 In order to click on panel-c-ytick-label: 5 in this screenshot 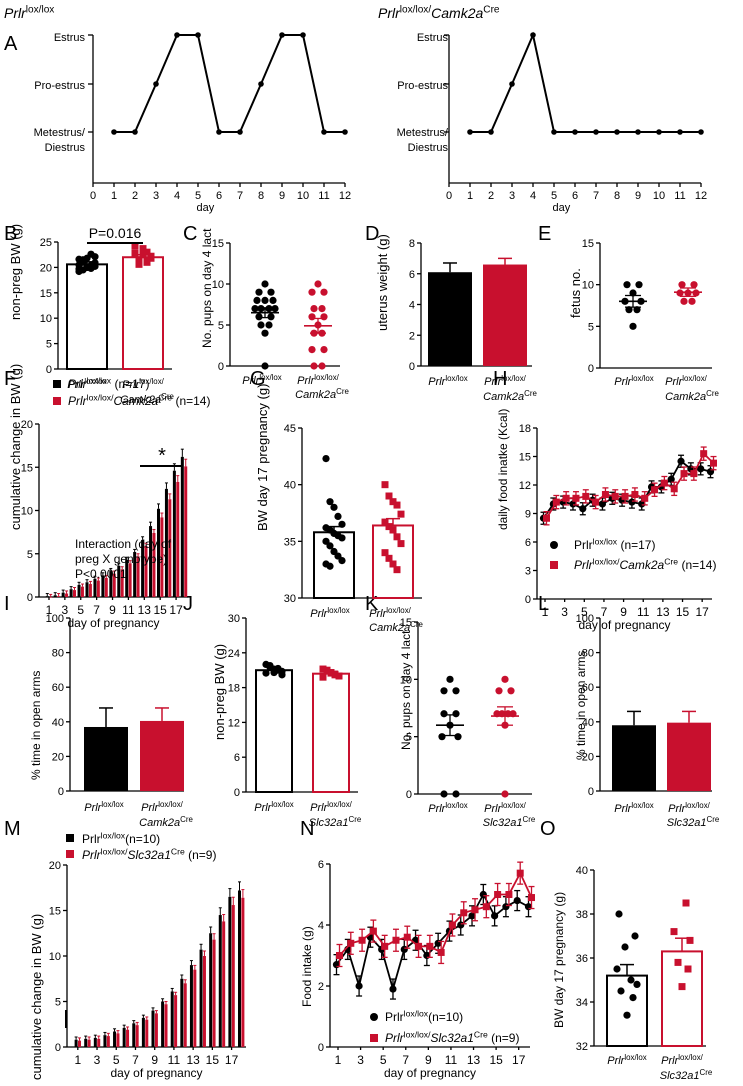, I will do `click(221, 326)`.